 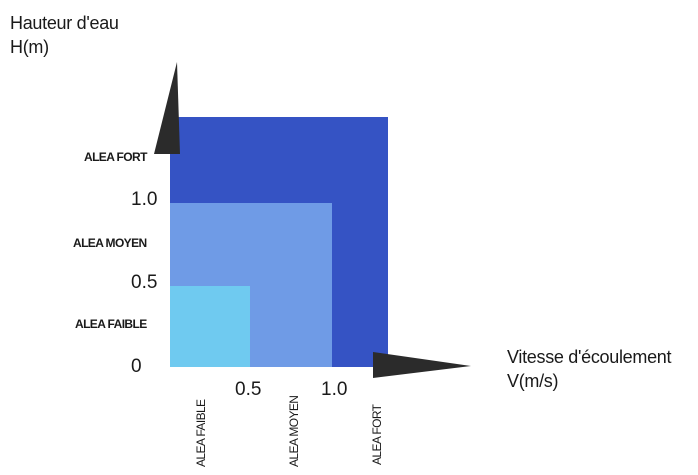 What do you see at coordinates (589, 357) in the screenshot?
I see `x-axis-title-line1: Vitesse d'écoulement` at bounding box center [589, 357].